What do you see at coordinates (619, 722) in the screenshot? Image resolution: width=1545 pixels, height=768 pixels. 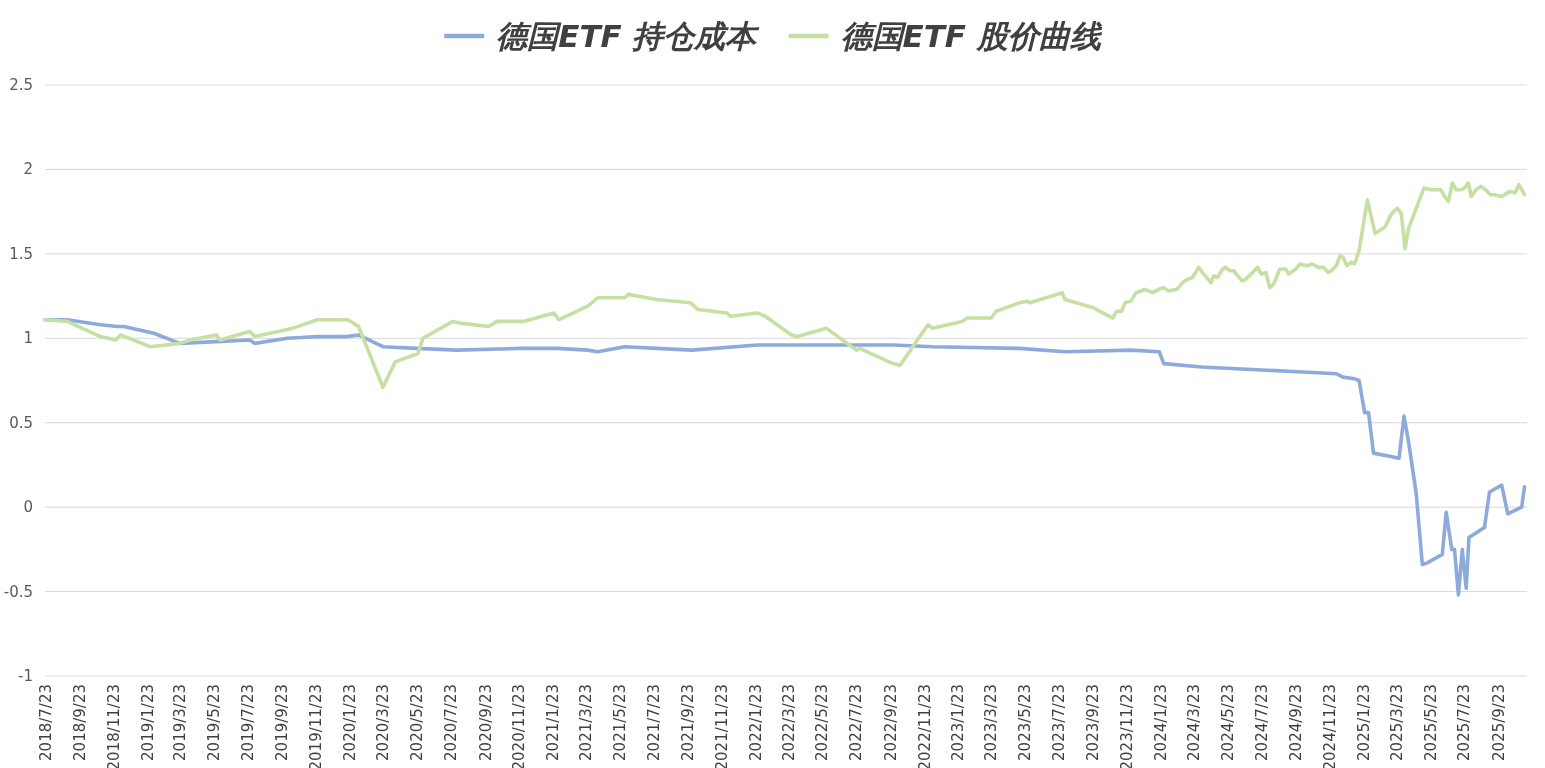 I see `x-tick-label: 2021/5/23` at bounding box center [619, 722].